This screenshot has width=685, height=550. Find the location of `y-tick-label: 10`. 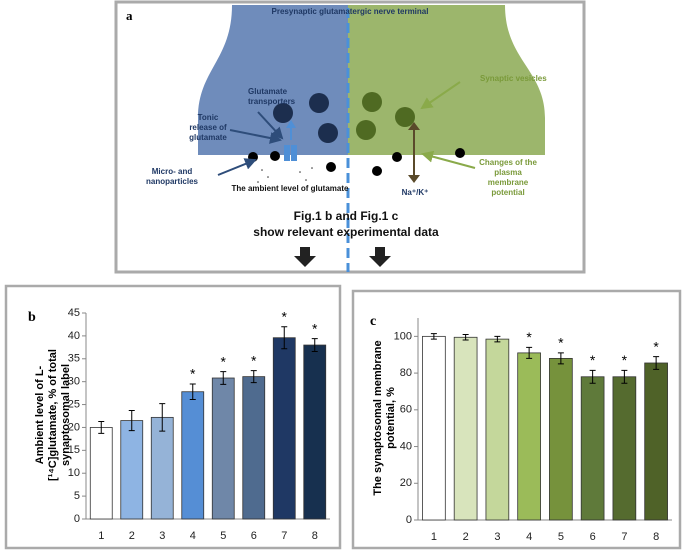

y-tick-label: 10 is located at coordinates (74, 473).